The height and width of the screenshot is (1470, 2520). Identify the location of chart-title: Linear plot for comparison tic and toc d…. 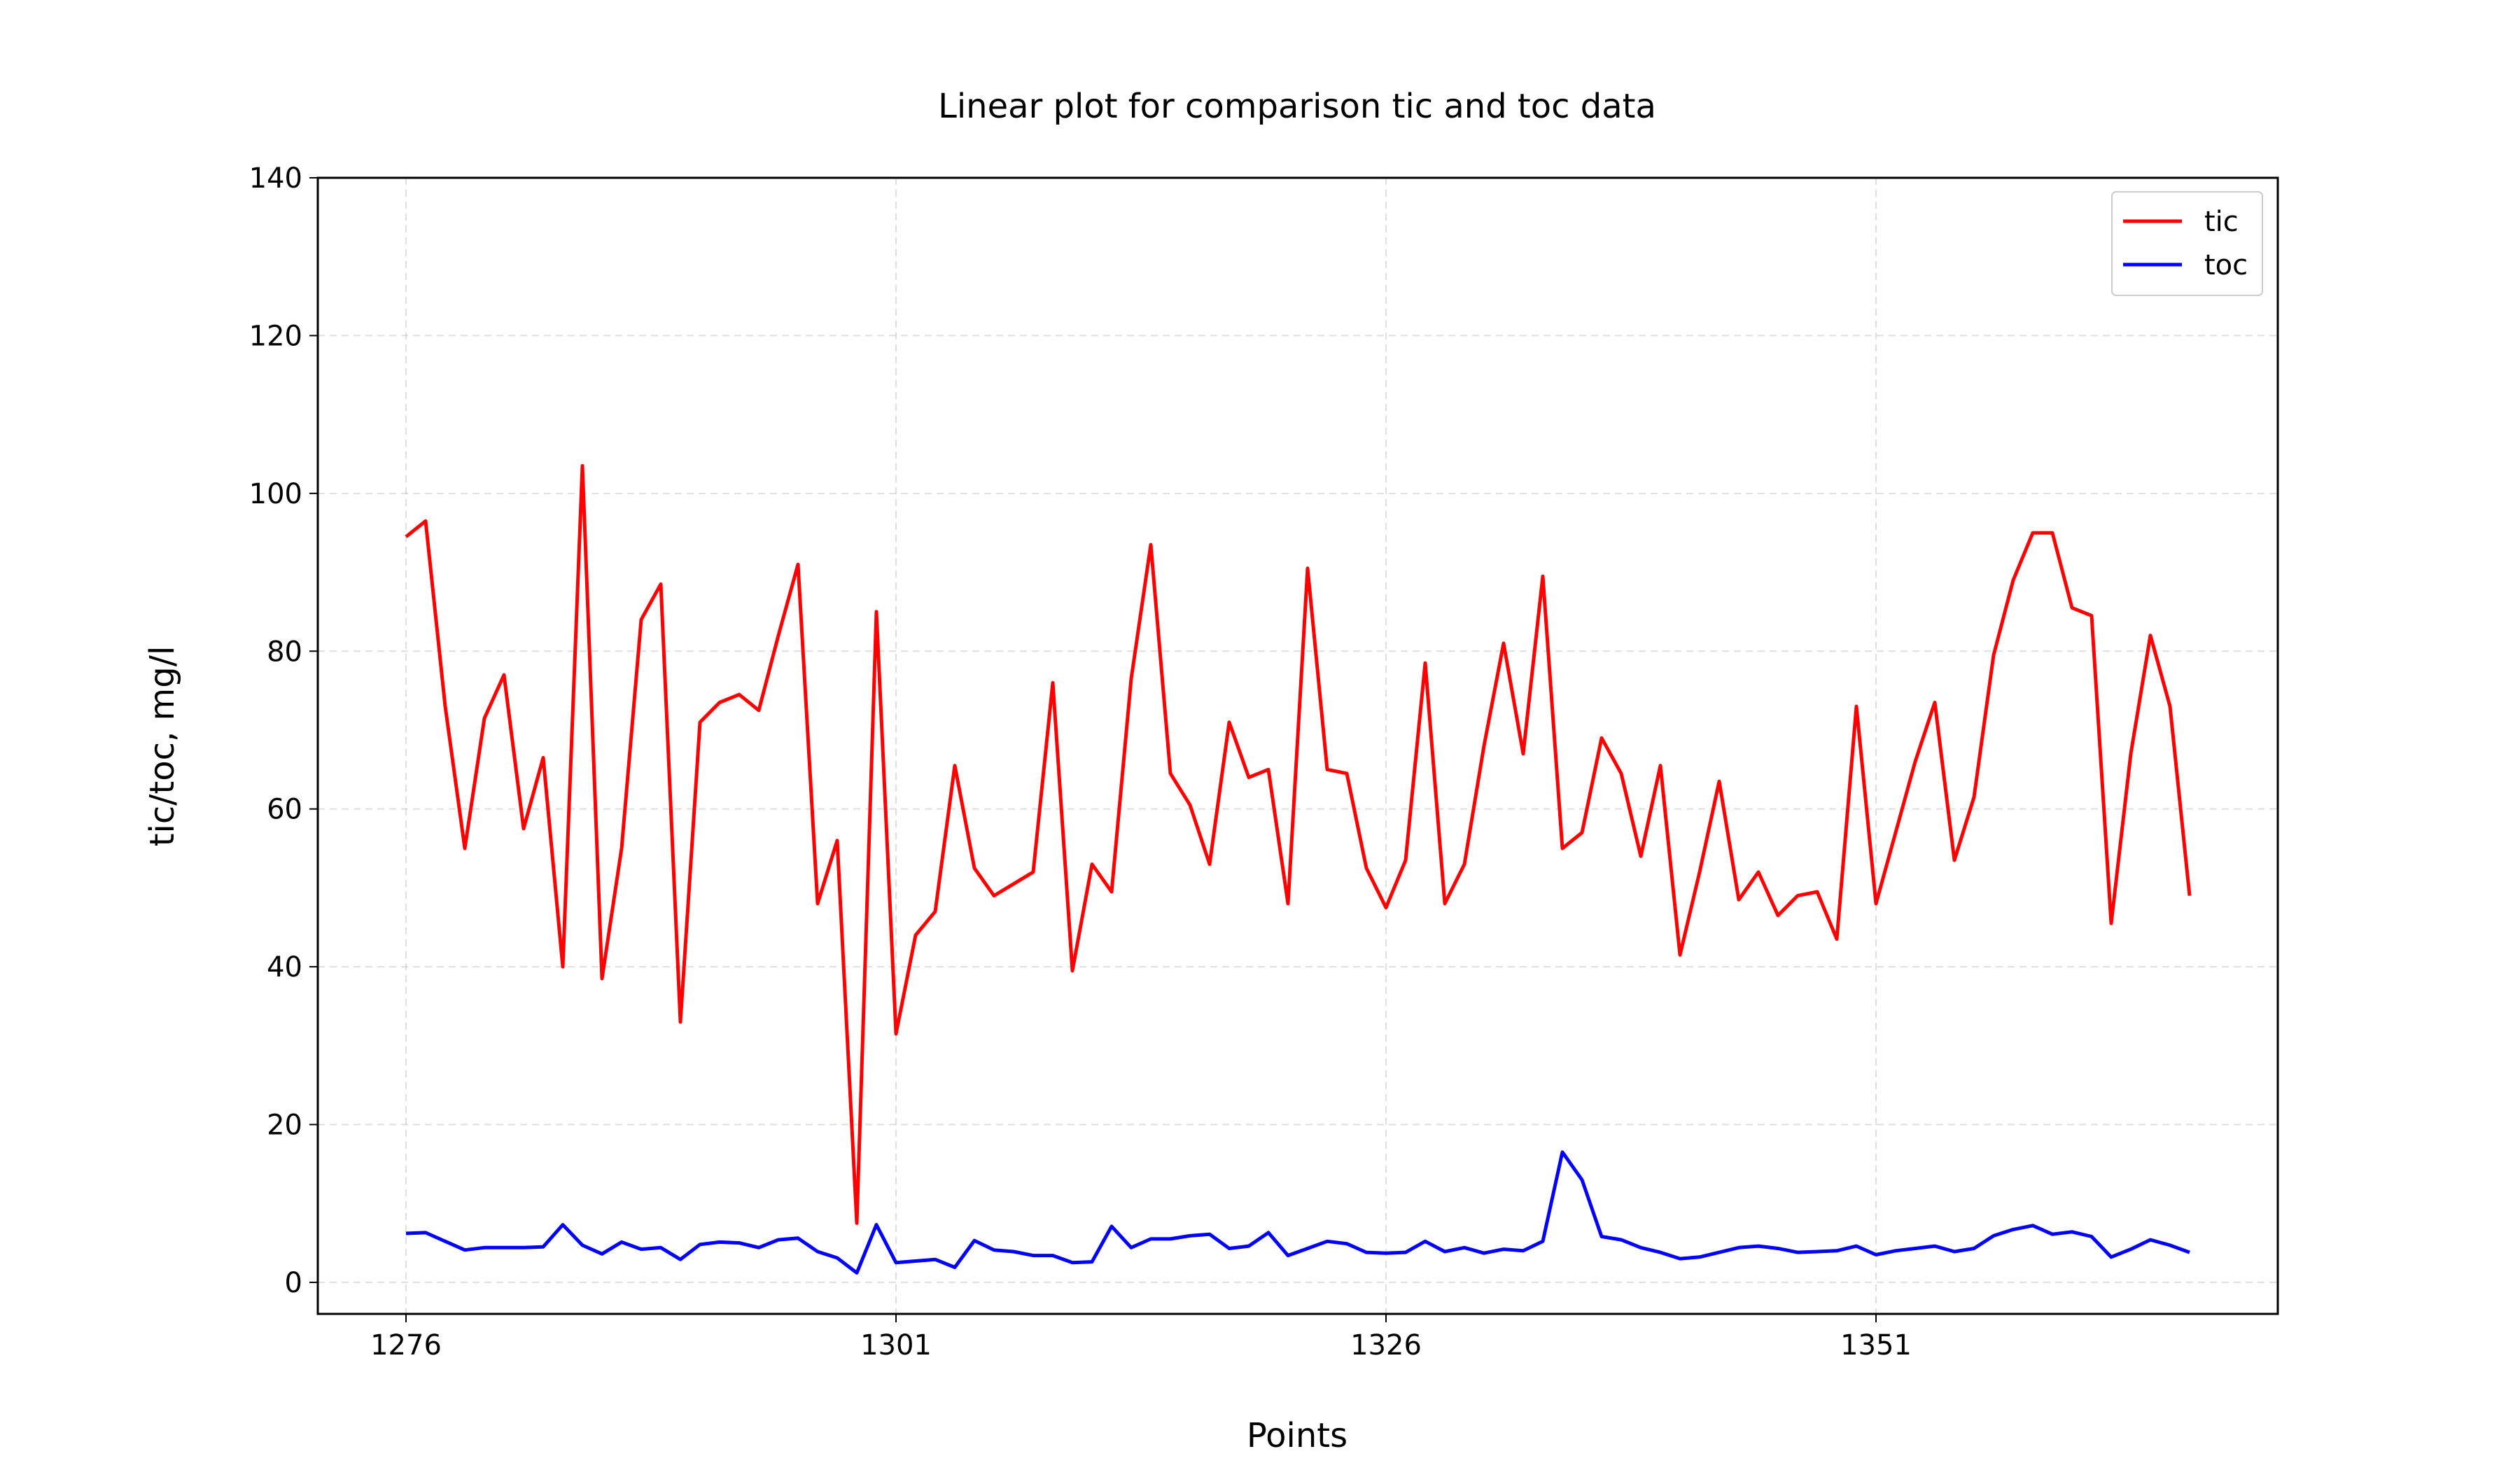
(1297, 106).